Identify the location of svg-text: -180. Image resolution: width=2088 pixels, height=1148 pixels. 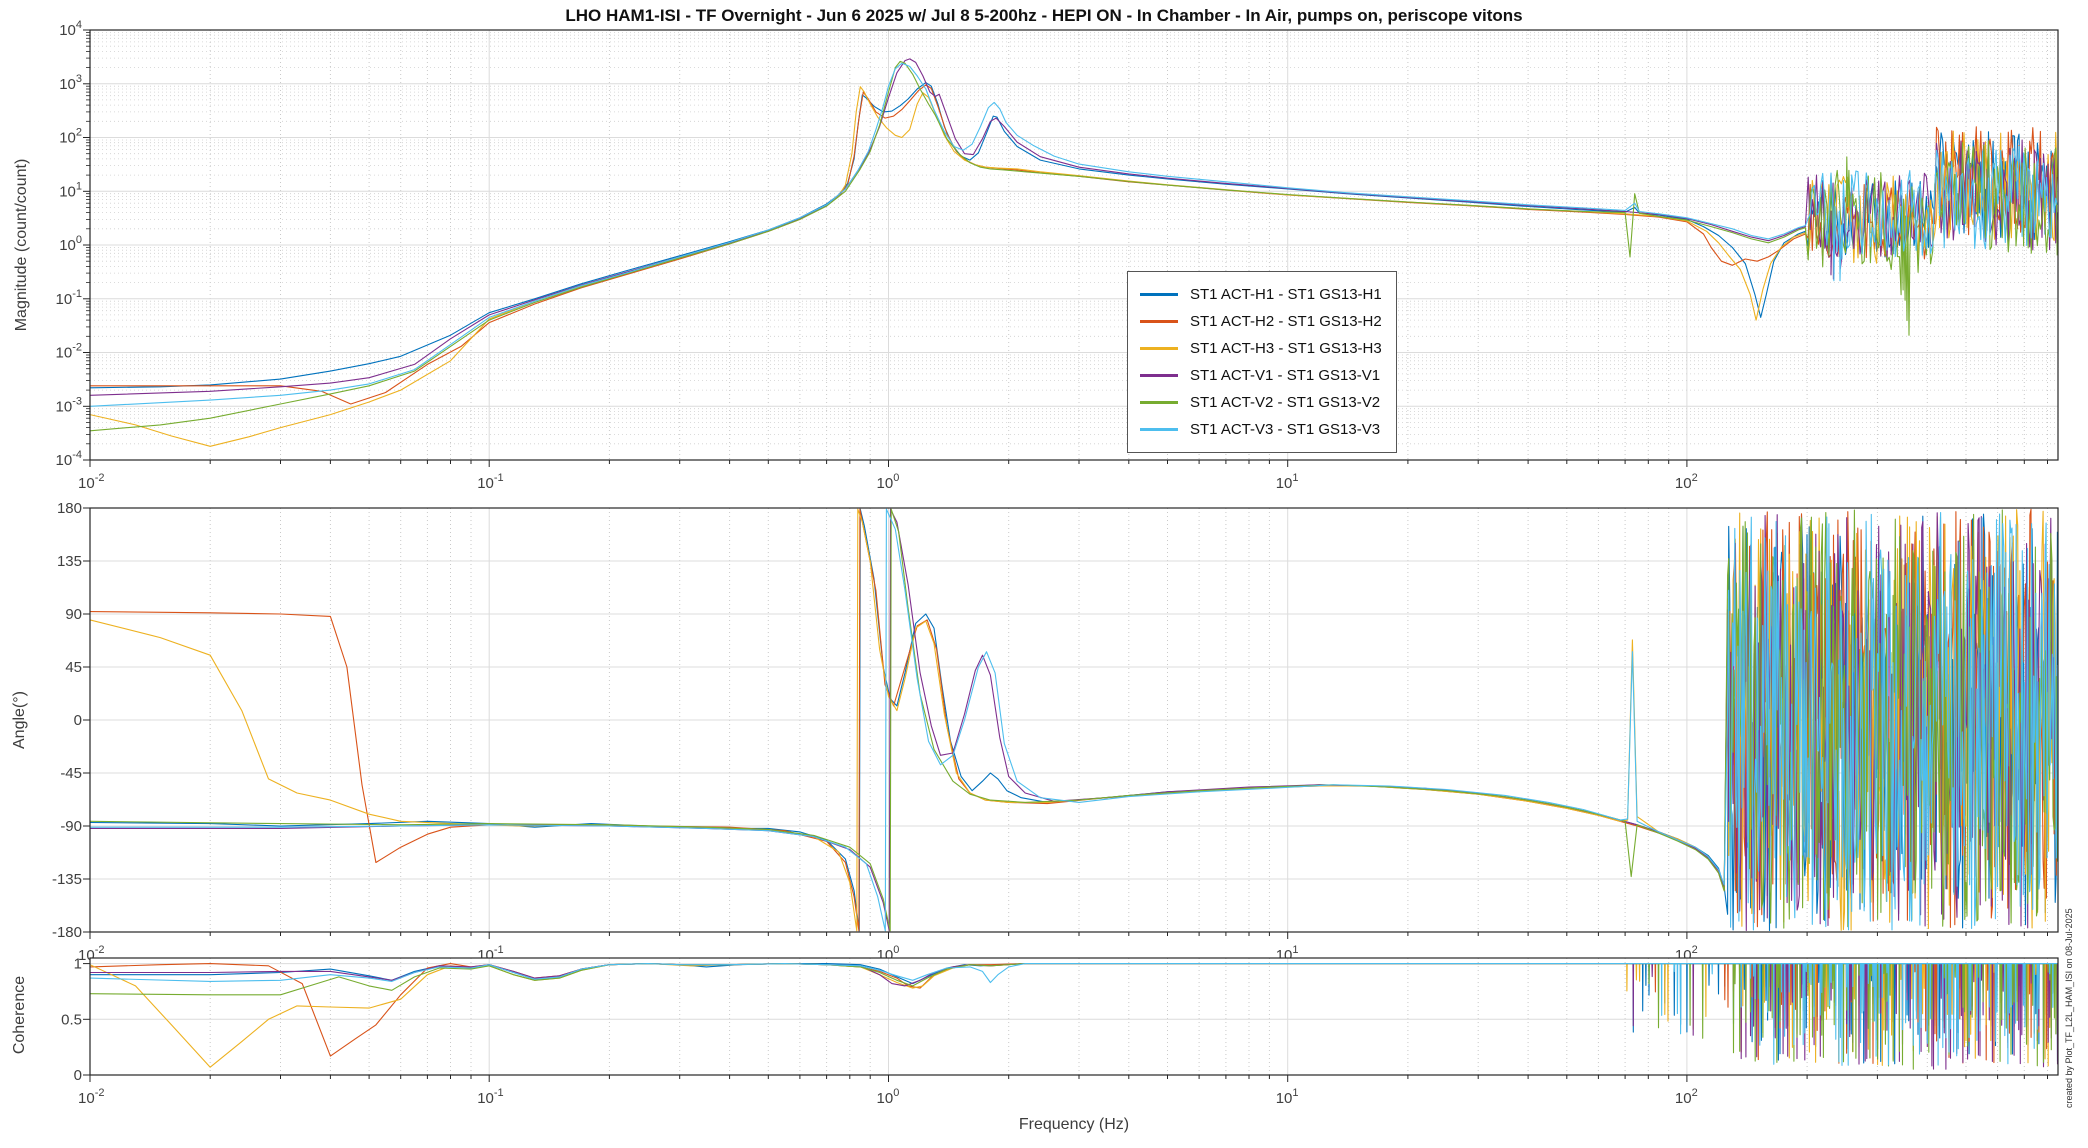
(67, 932).